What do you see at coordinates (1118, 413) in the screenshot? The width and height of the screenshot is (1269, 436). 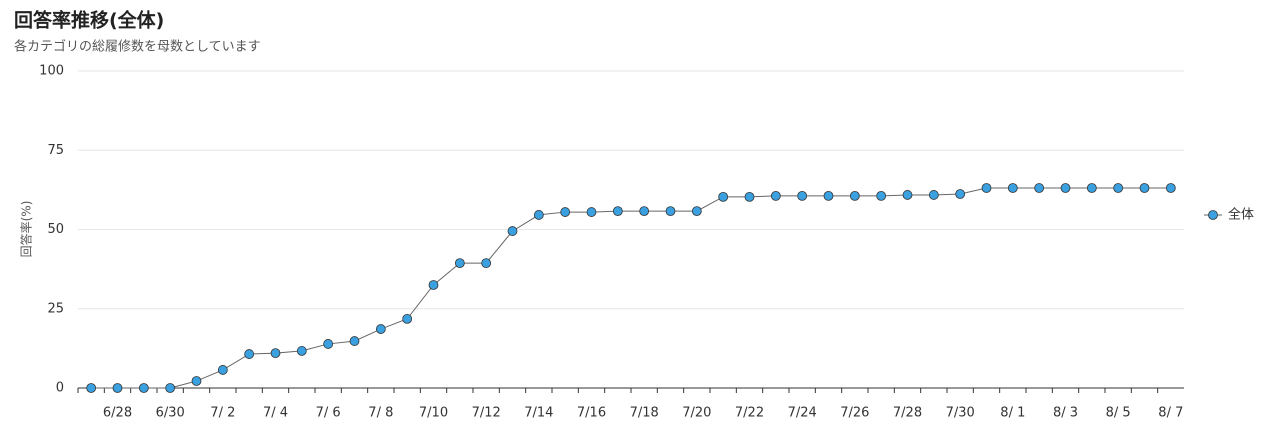 I see `x-tick-label: 8/ 5` at bounding box center [1118, 413].